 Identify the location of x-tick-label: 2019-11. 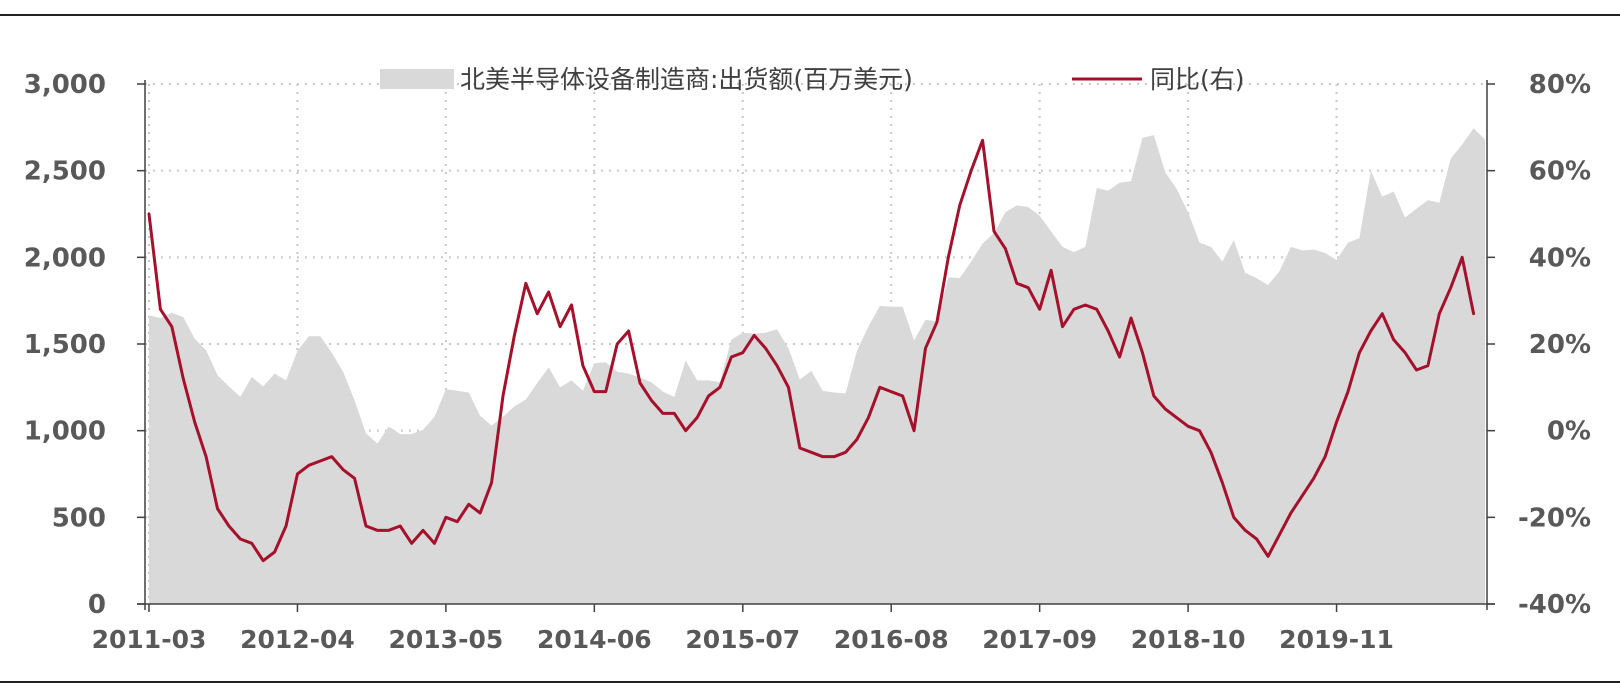
(1336, 639).